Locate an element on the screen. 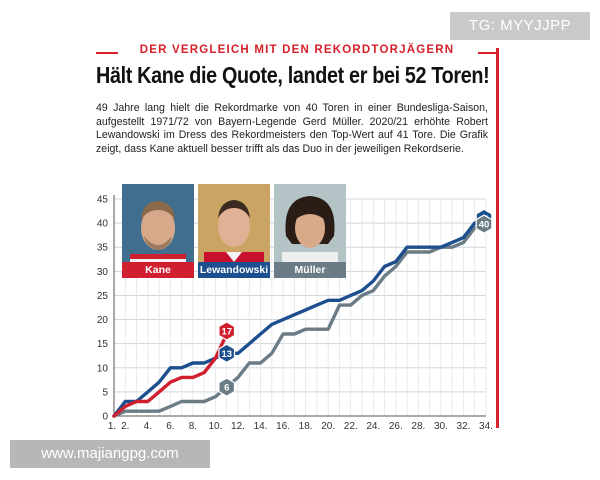 The image size is (600, 480). x-tick-label: 6. is located at coordinates (170, 426).